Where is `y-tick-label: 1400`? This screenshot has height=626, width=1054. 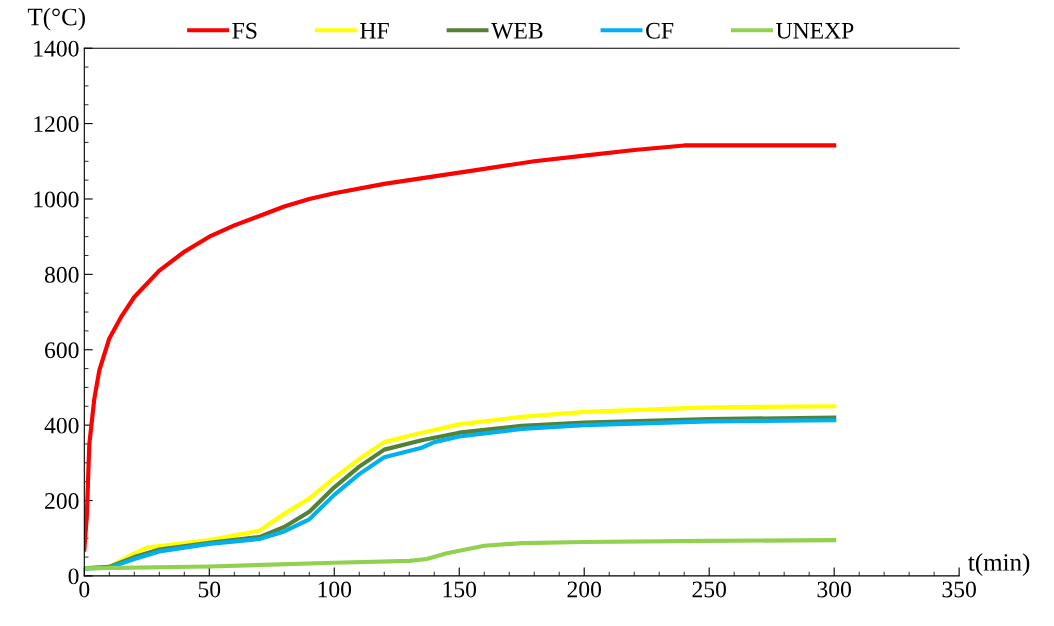 y-tick-label: 1400 is located at coordinates (56, 48).